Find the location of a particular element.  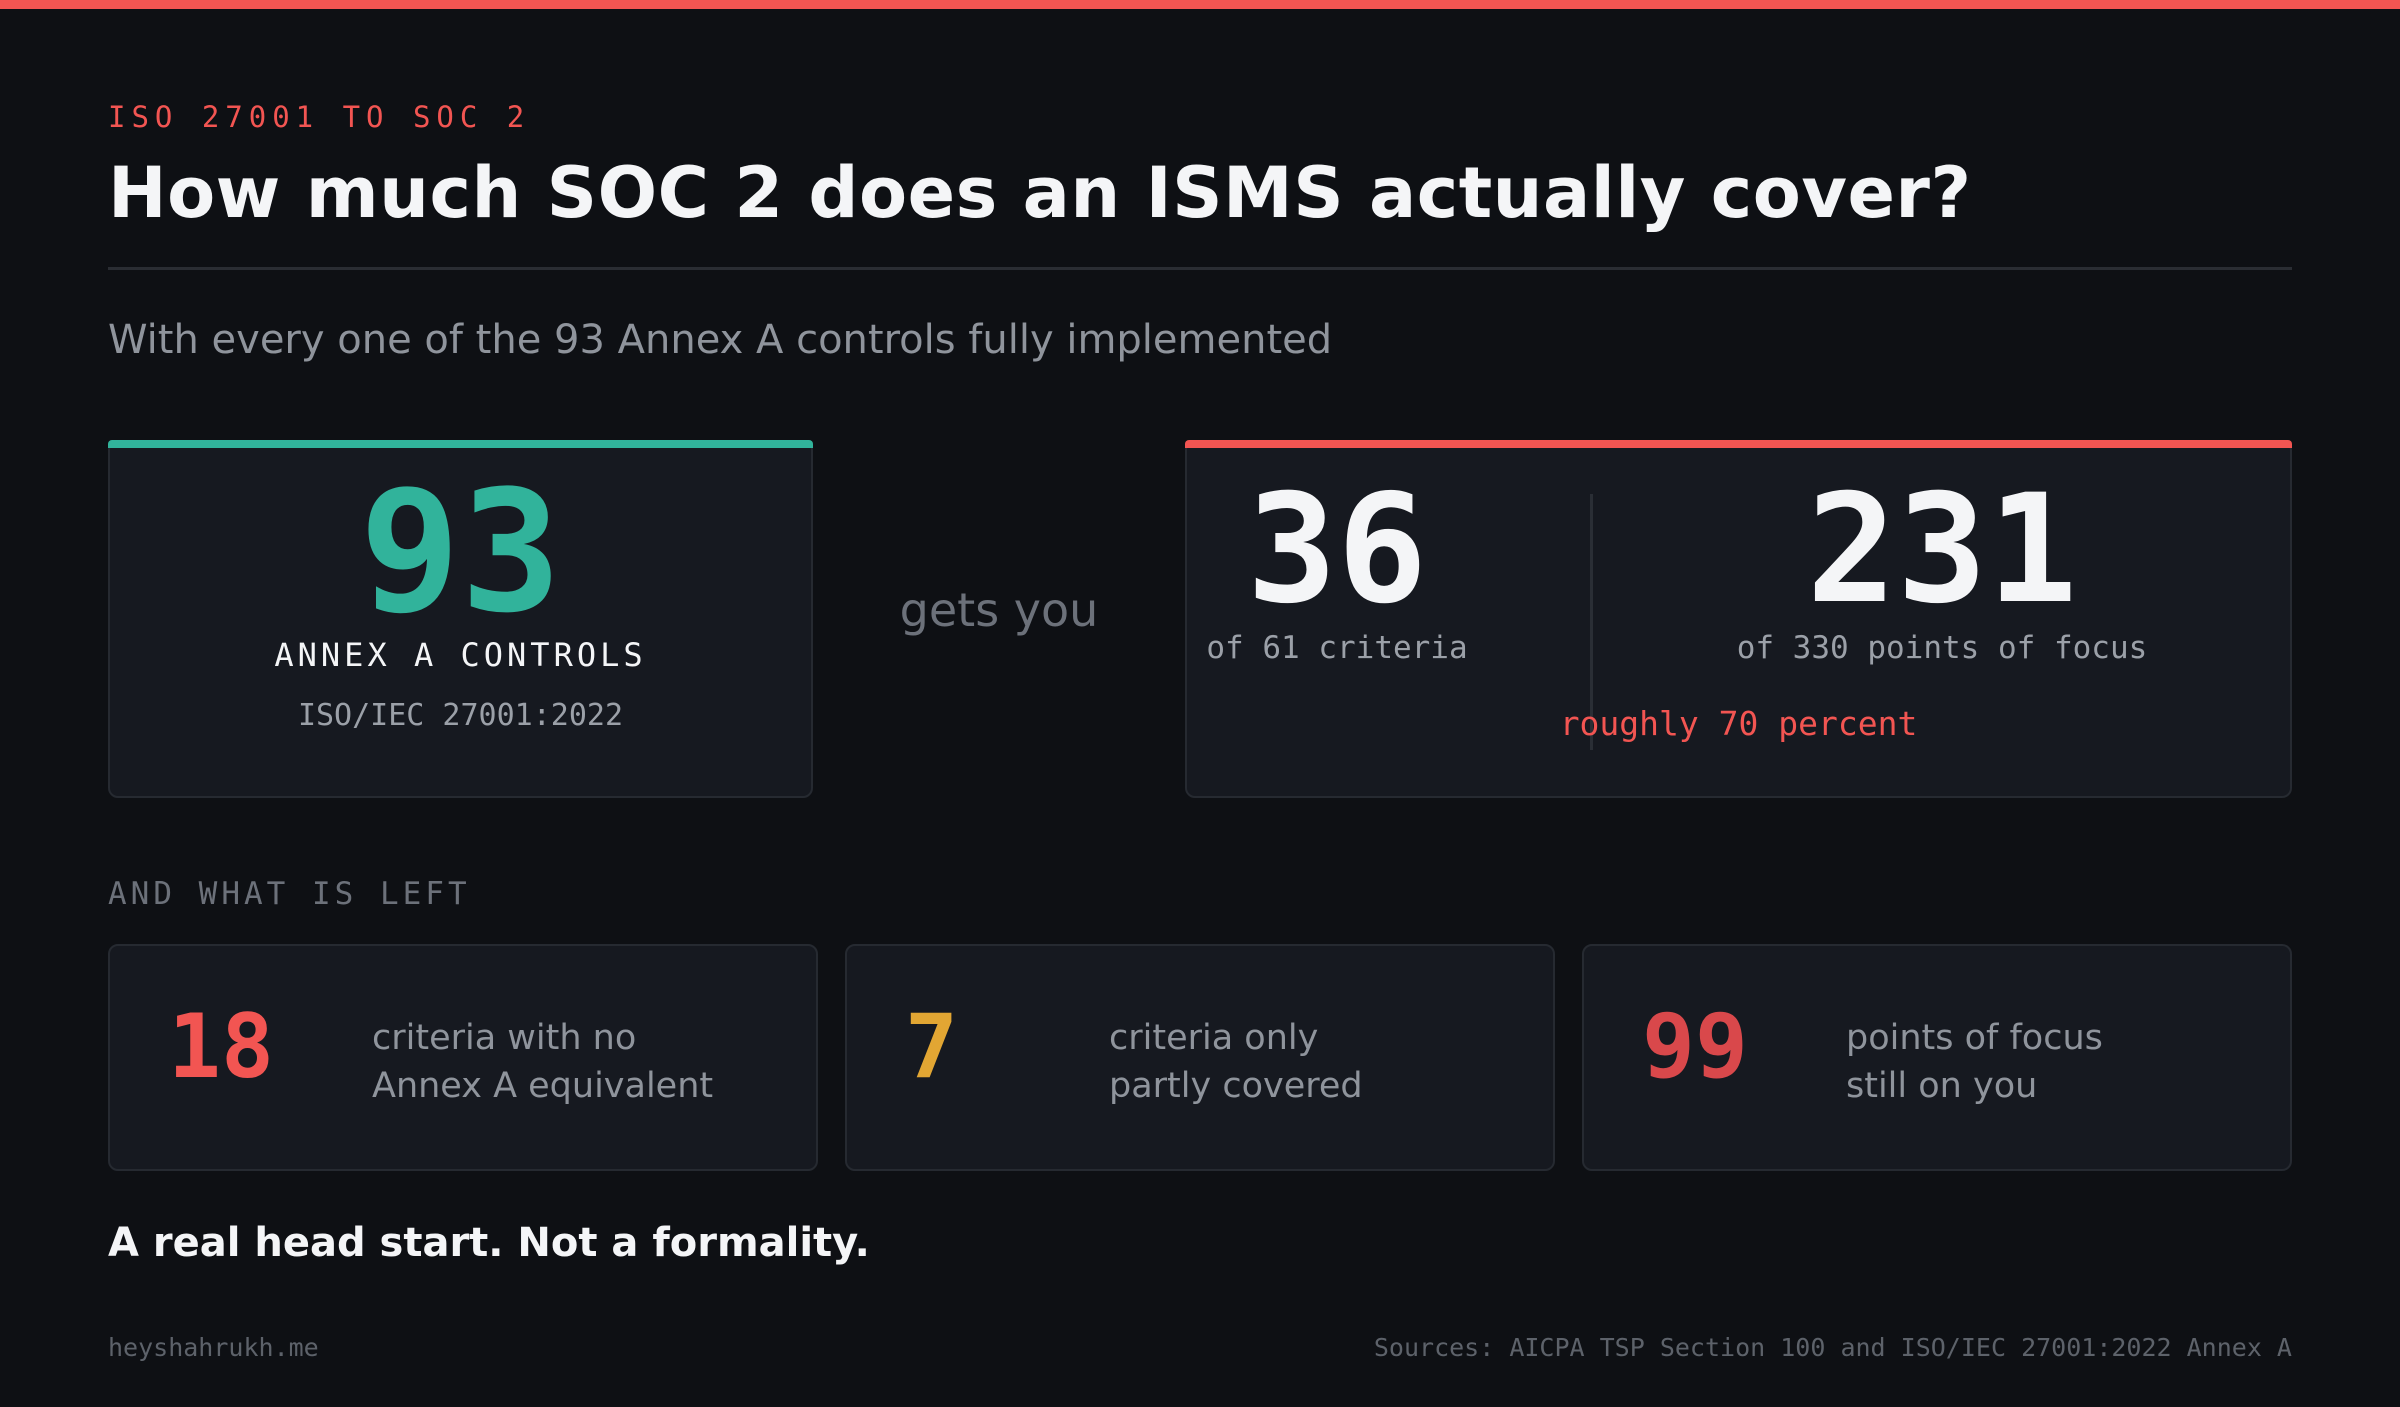

controls-count: 93 is located at coordinates (460, 552).